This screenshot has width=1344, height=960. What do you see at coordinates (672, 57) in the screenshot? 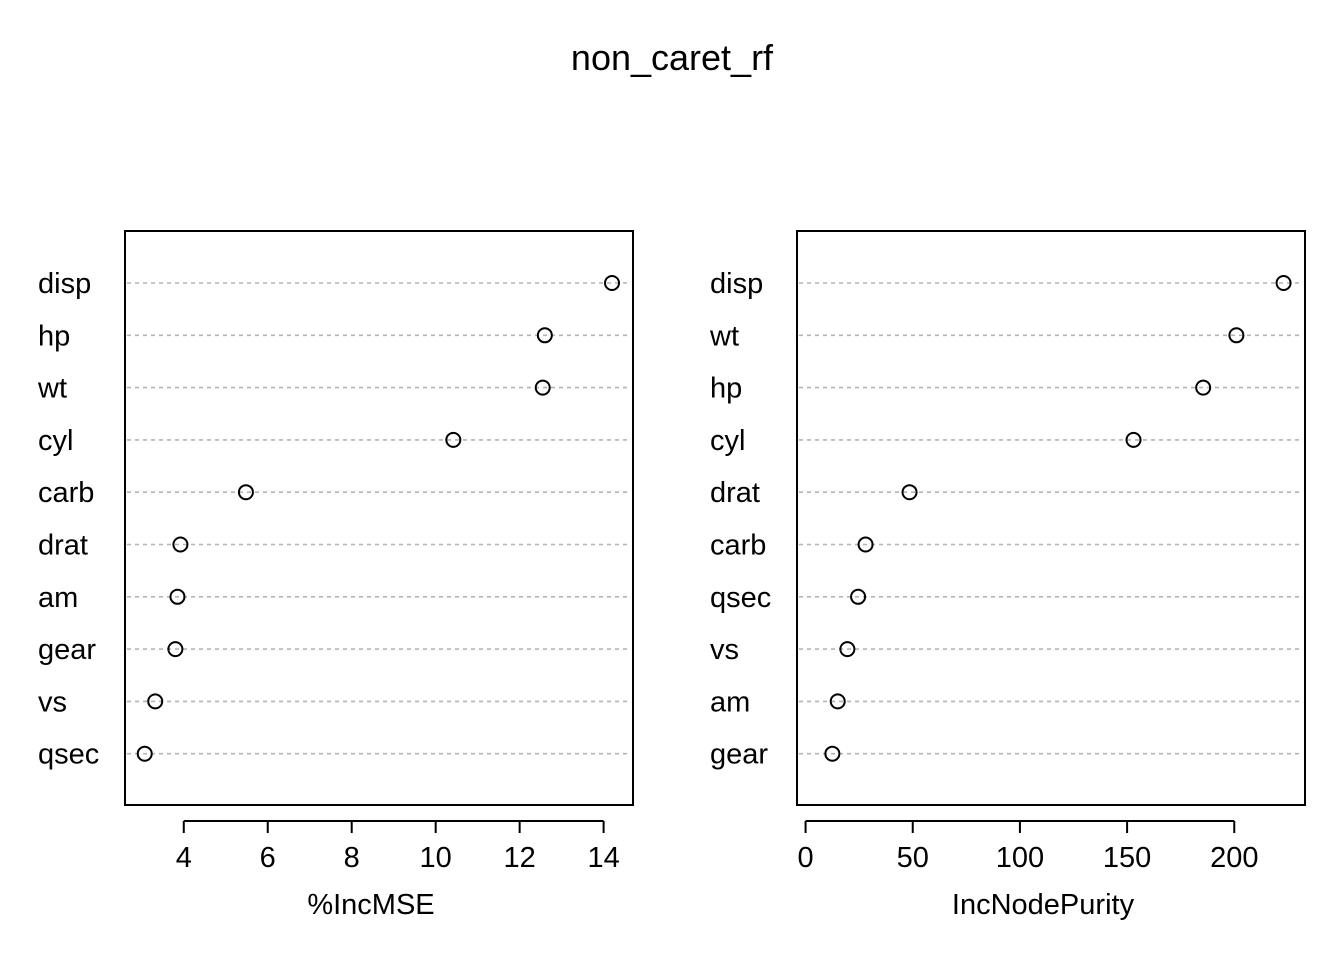
I see `chart-title: non_caret_rf` at bounding box center [672, 57].